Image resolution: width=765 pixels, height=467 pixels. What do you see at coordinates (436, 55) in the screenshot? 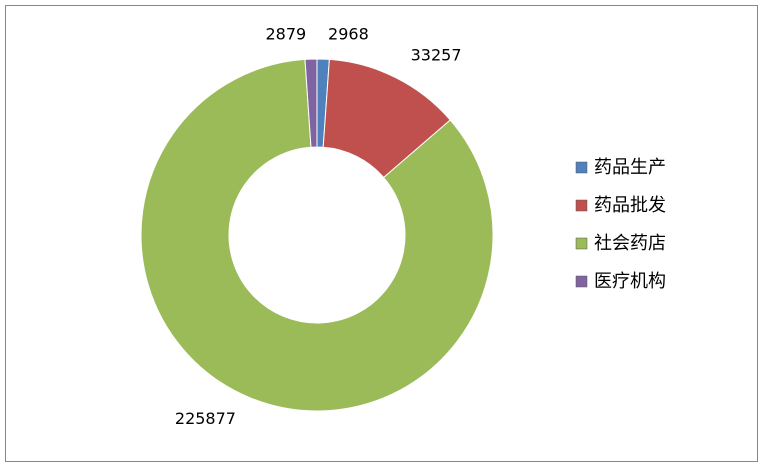
I see `data-label: 33257` at bounding box center [436, 55].